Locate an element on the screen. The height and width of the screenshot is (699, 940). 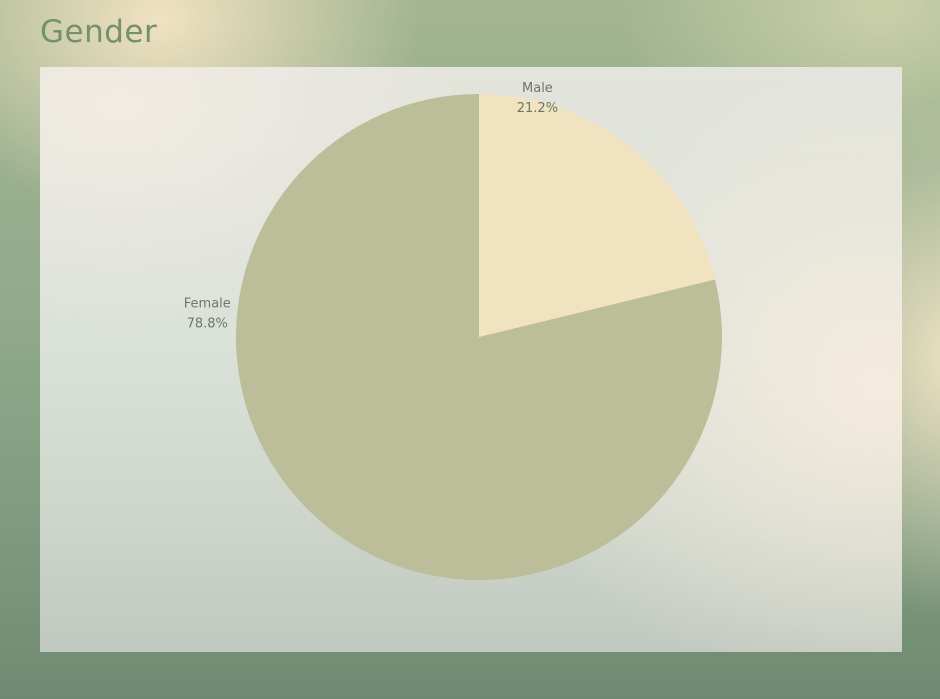
slide-title: Gender is located at coordinates (99, 32).